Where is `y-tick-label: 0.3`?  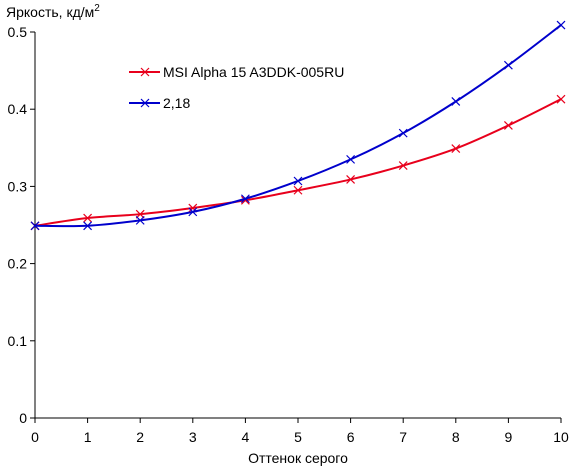 y-tick-label: 0.3 is located at coordinates (18, 186).